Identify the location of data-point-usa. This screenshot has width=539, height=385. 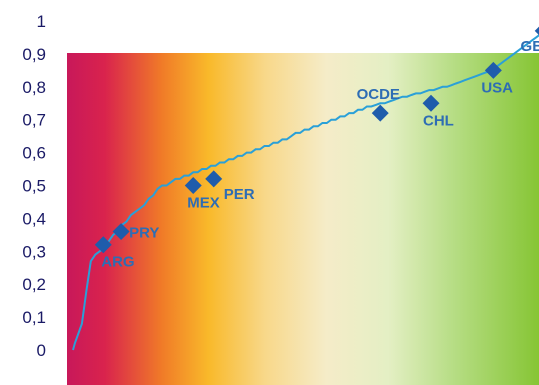
(493, 70).